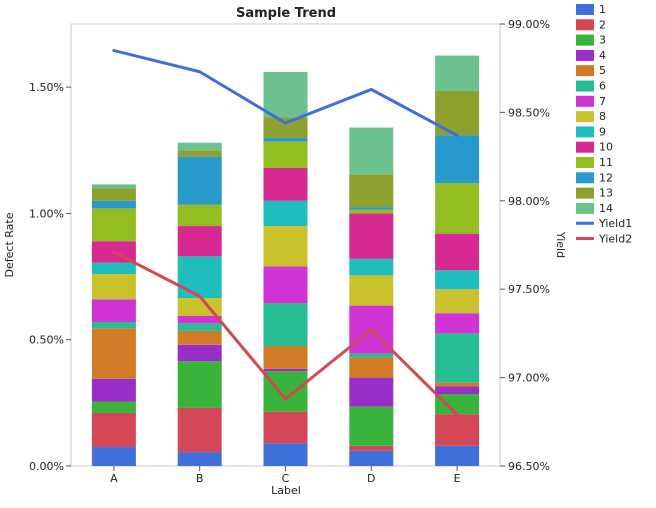 The width and height of the screenshot is (656, 508). I want to click on legend-label-6: 6, so click(602, 86).